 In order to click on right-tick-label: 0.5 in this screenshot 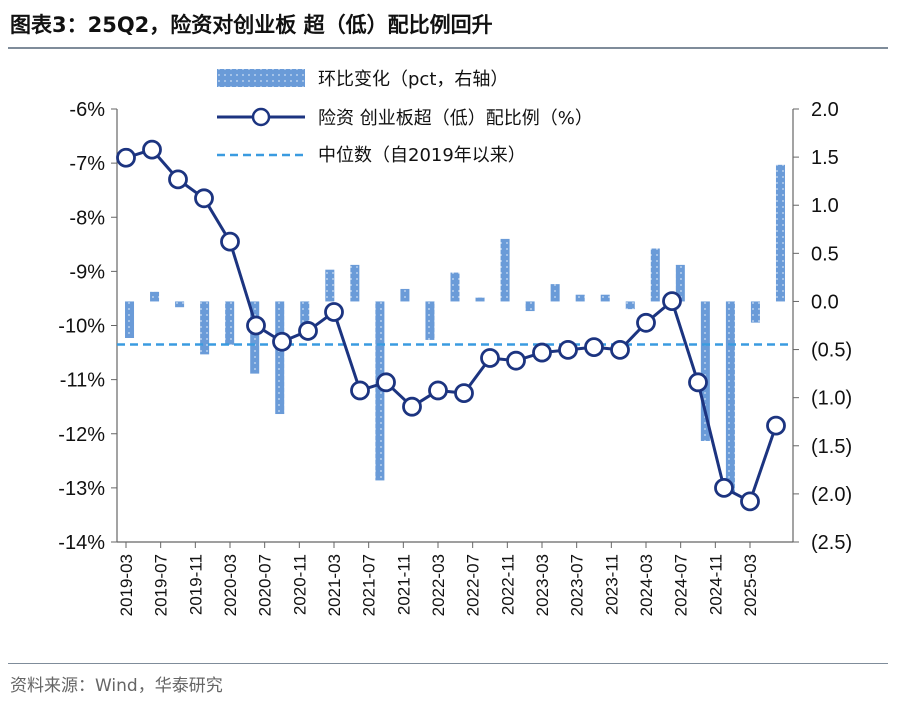, I will do `click(825, 254)`.